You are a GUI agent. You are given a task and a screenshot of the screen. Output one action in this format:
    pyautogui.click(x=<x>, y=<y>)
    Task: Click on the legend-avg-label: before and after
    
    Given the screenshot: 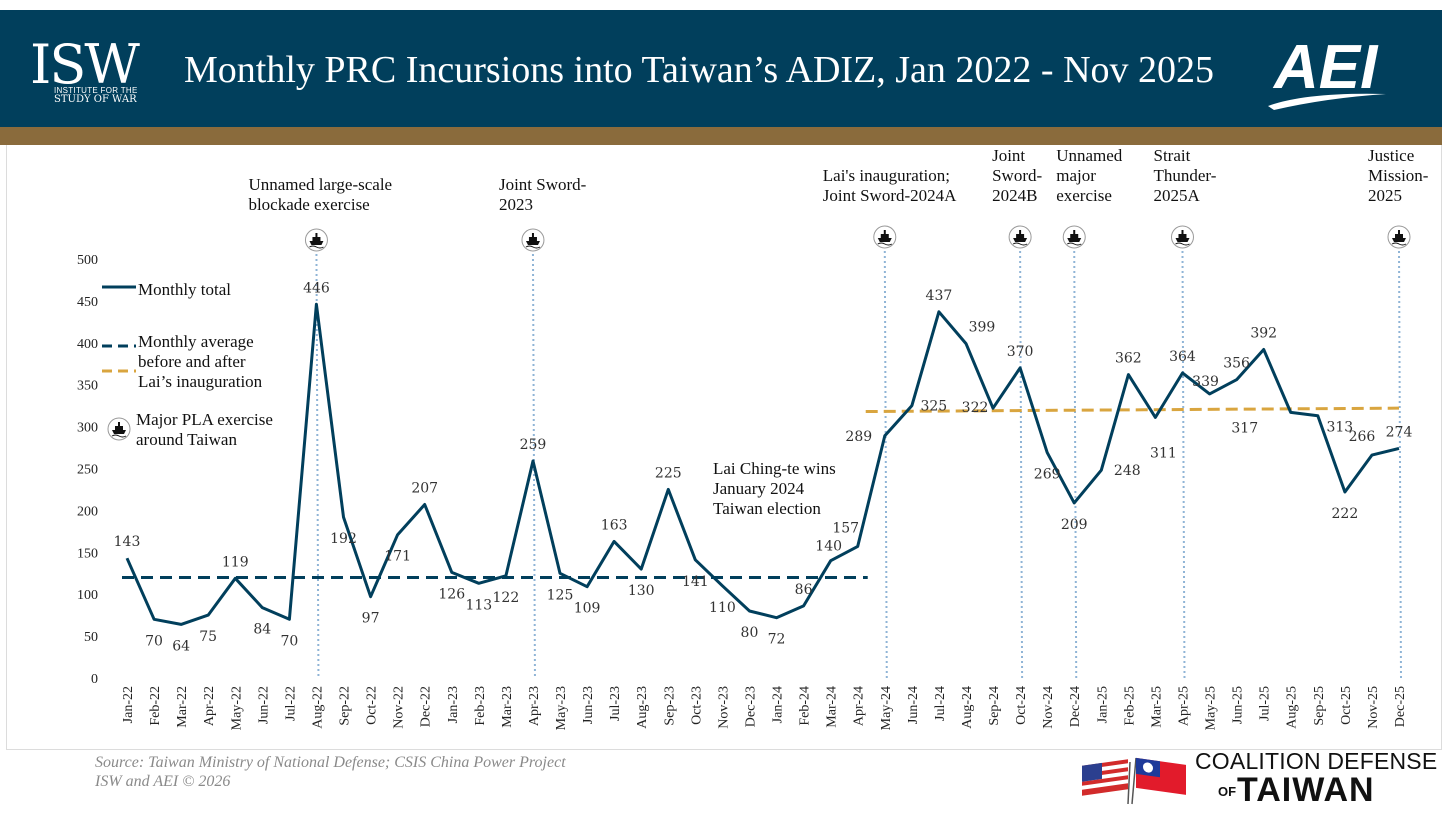 What is the action you would take?
    pyautogui.click(x=192, y=361)
    